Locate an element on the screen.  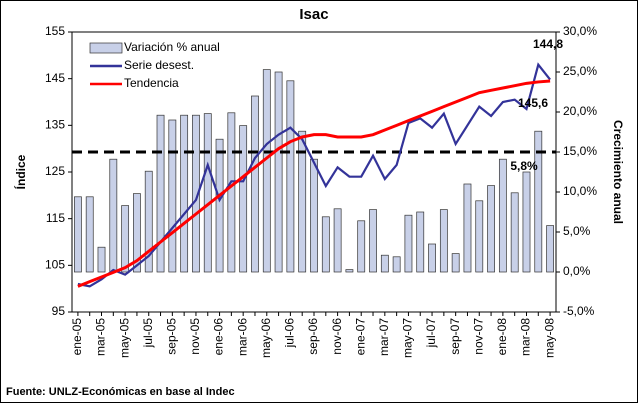
x-tick-label: jul-07 is located at coordinates (431, 333).